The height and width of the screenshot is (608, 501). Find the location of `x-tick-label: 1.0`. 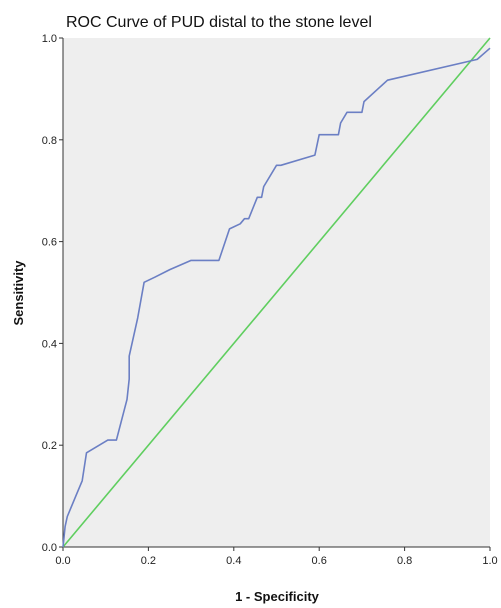

x-tick-label: 1.0 is located at coordinates (489, 561).